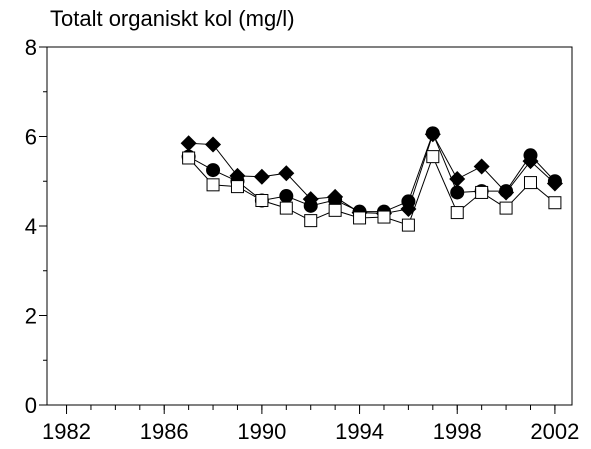 This screenshot has width=591, height=449. What do you see at coordinates (359, 431) in the screenshot?
I see `x-tick-label: 1994` at bounding box center [359, 431].